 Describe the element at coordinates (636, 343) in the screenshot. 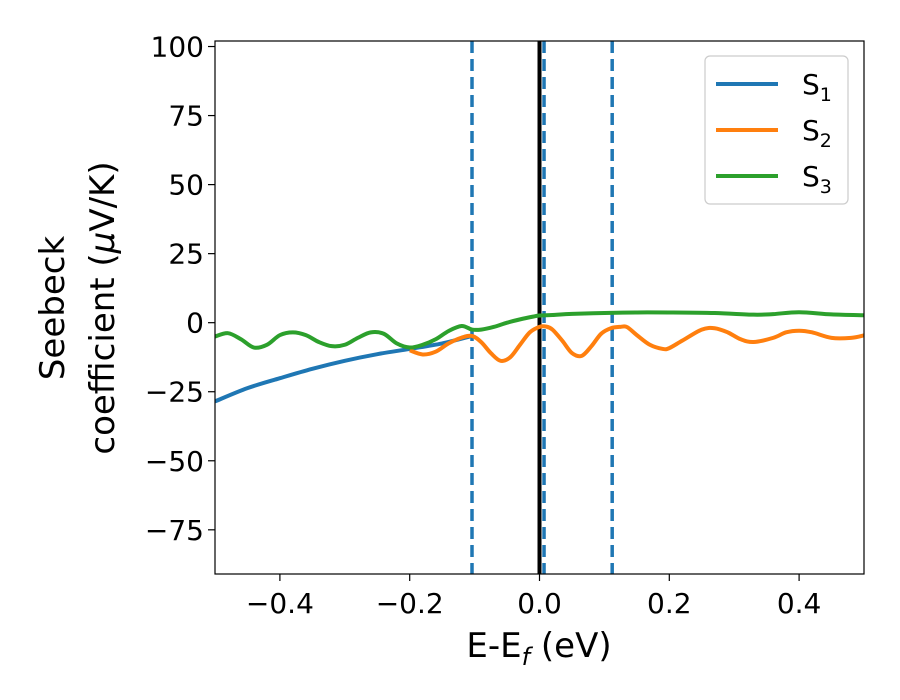

I see `series-line-s2` at that location.